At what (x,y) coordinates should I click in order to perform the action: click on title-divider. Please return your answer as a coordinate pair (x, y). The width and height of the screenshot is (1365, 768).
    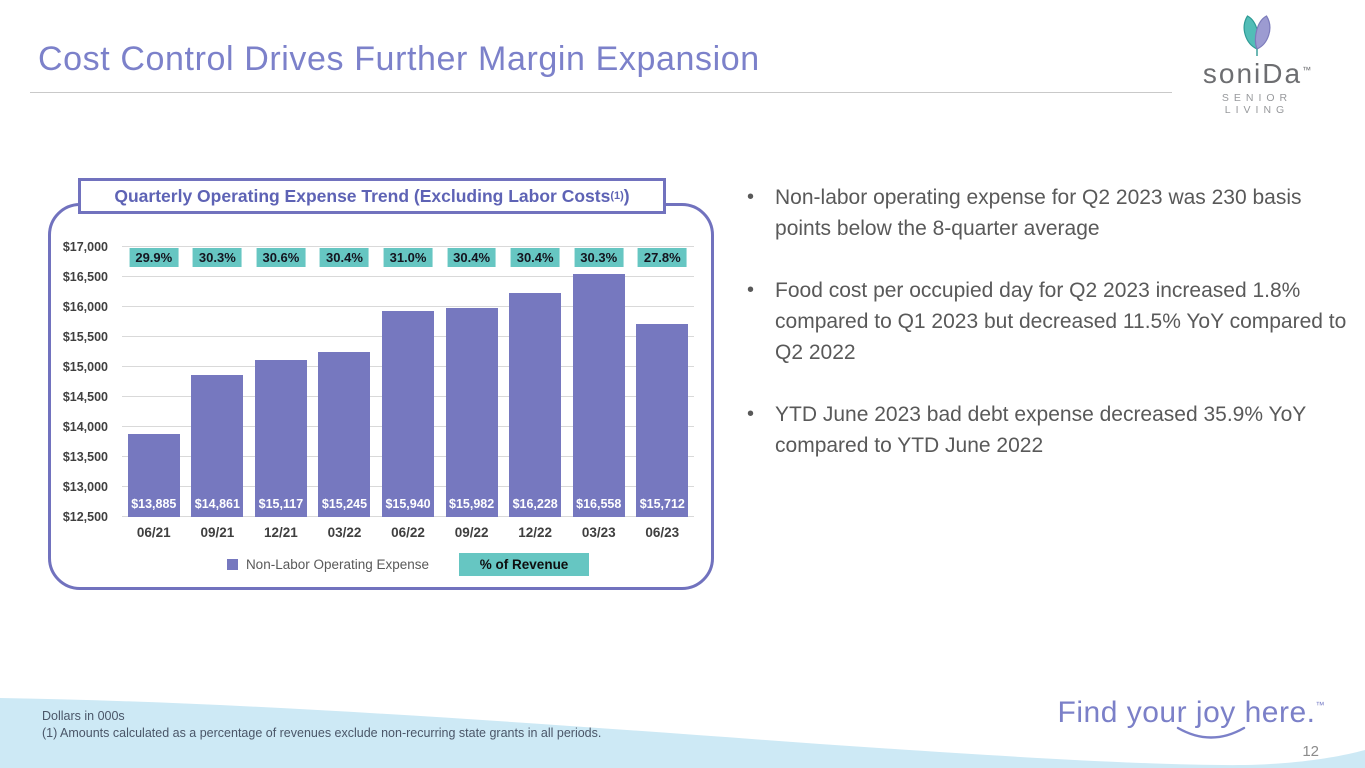
    Looking at the image, I should click on (601, 92).